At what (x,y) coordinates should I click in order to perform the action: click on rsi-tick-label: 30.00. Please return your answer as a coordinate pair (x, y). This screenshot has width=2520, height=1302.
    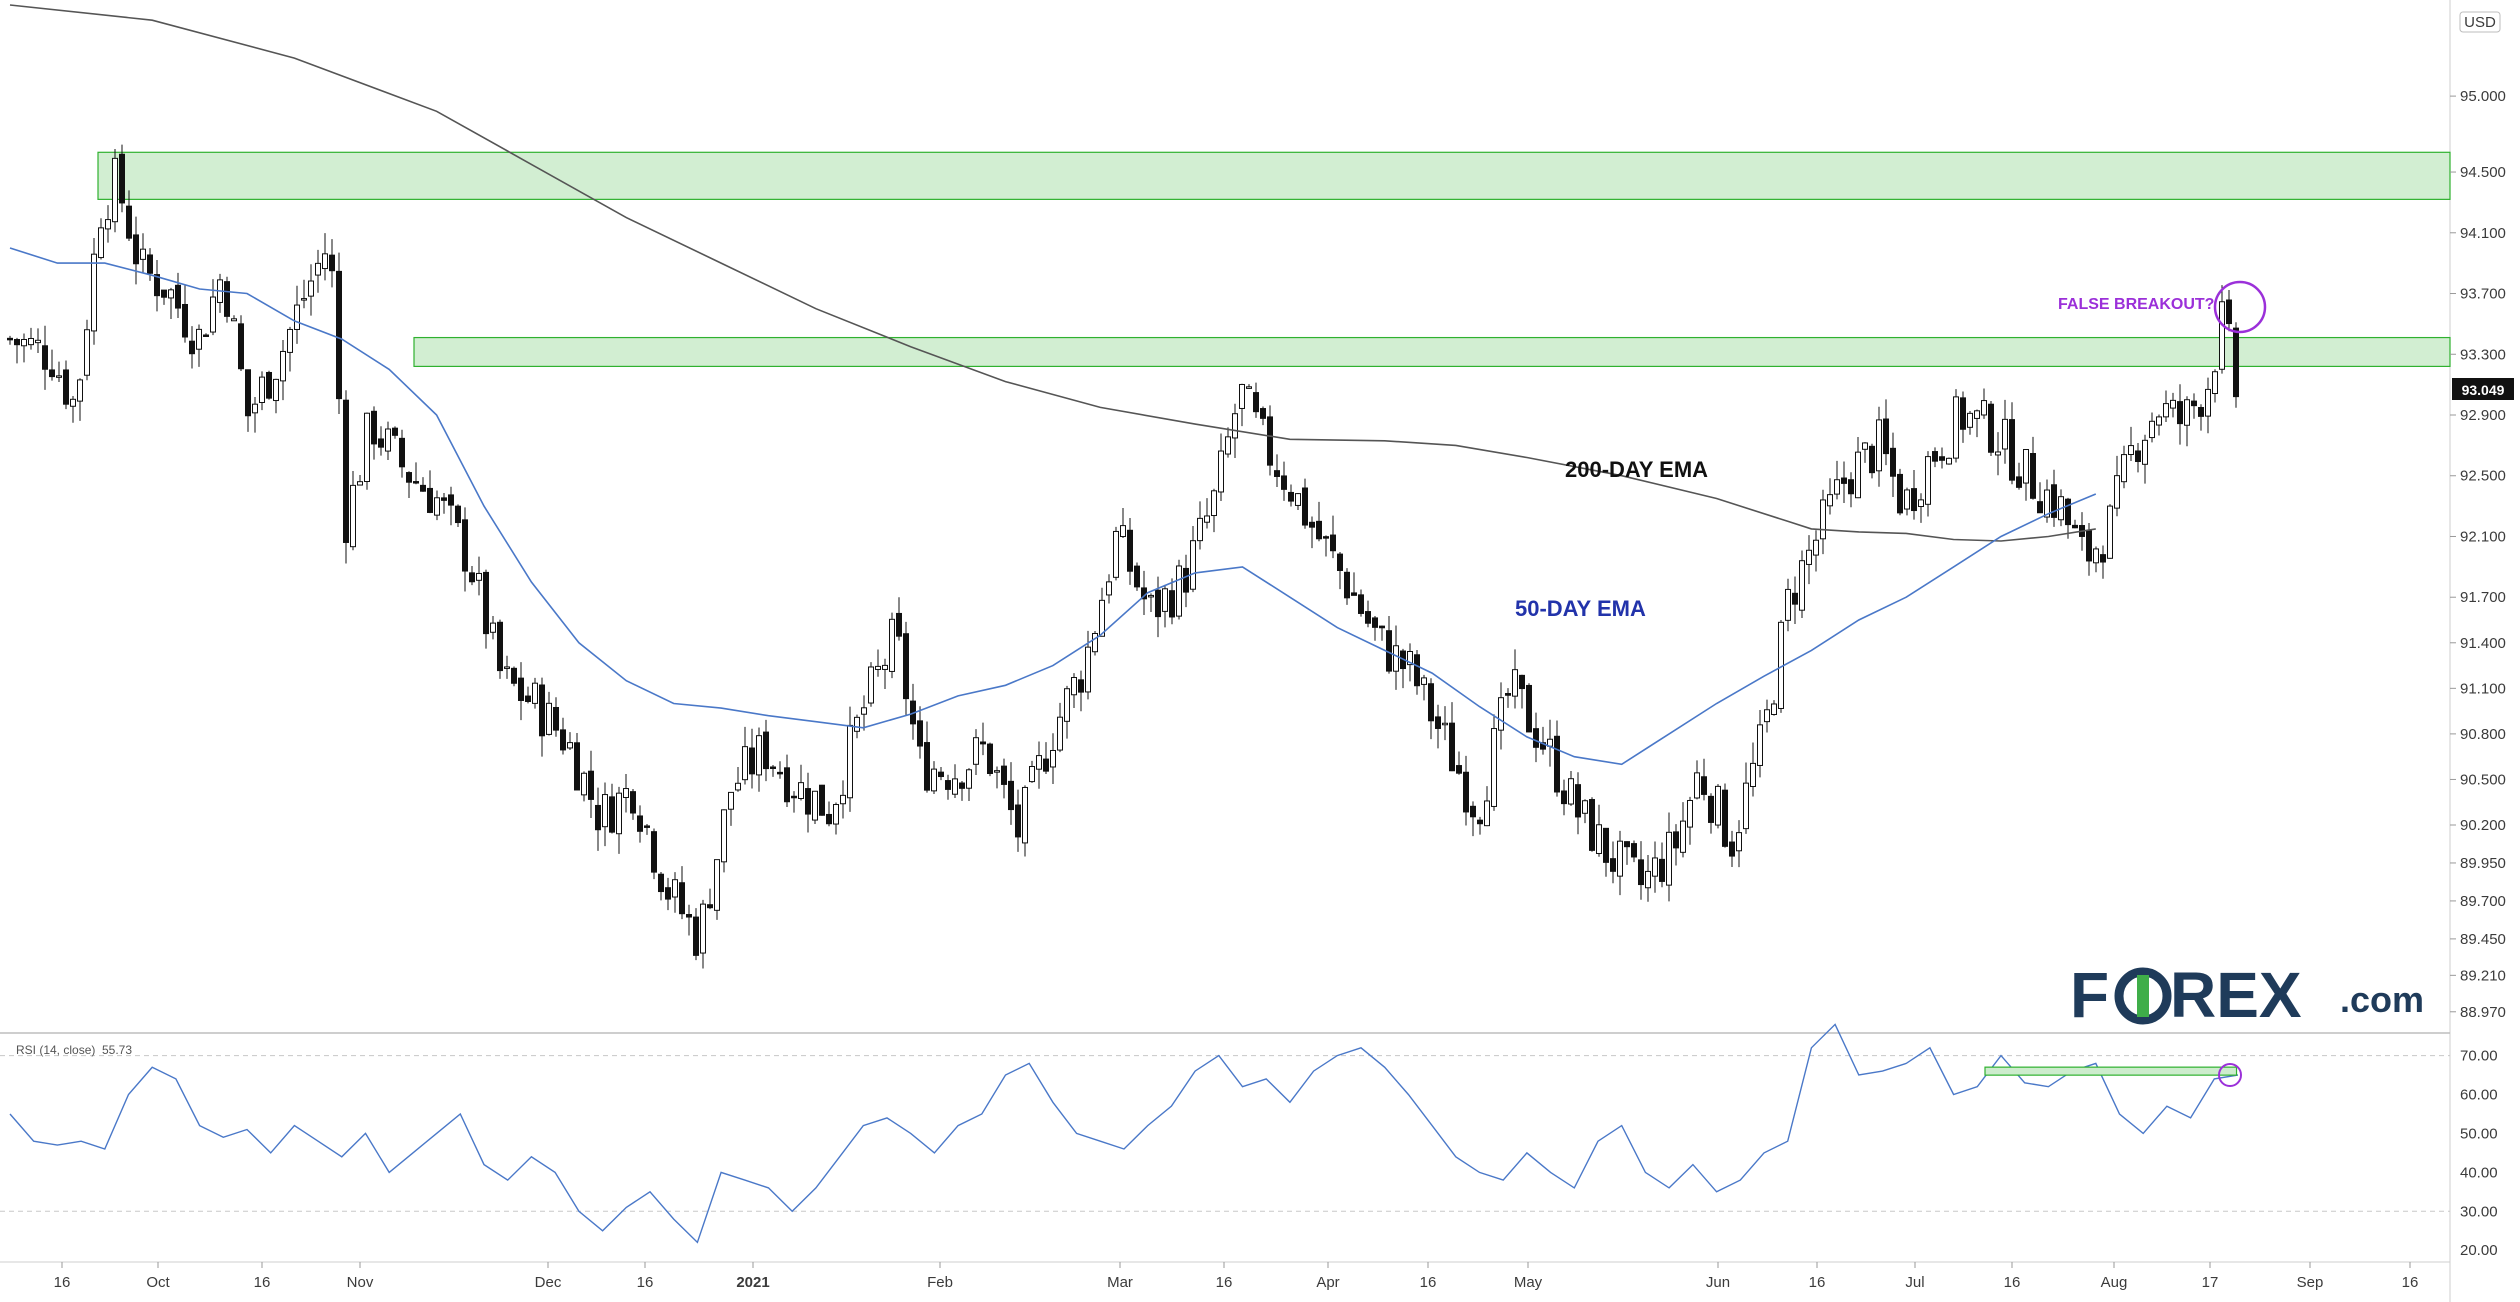
    Looking at the image, I should click on (2479, 1211).